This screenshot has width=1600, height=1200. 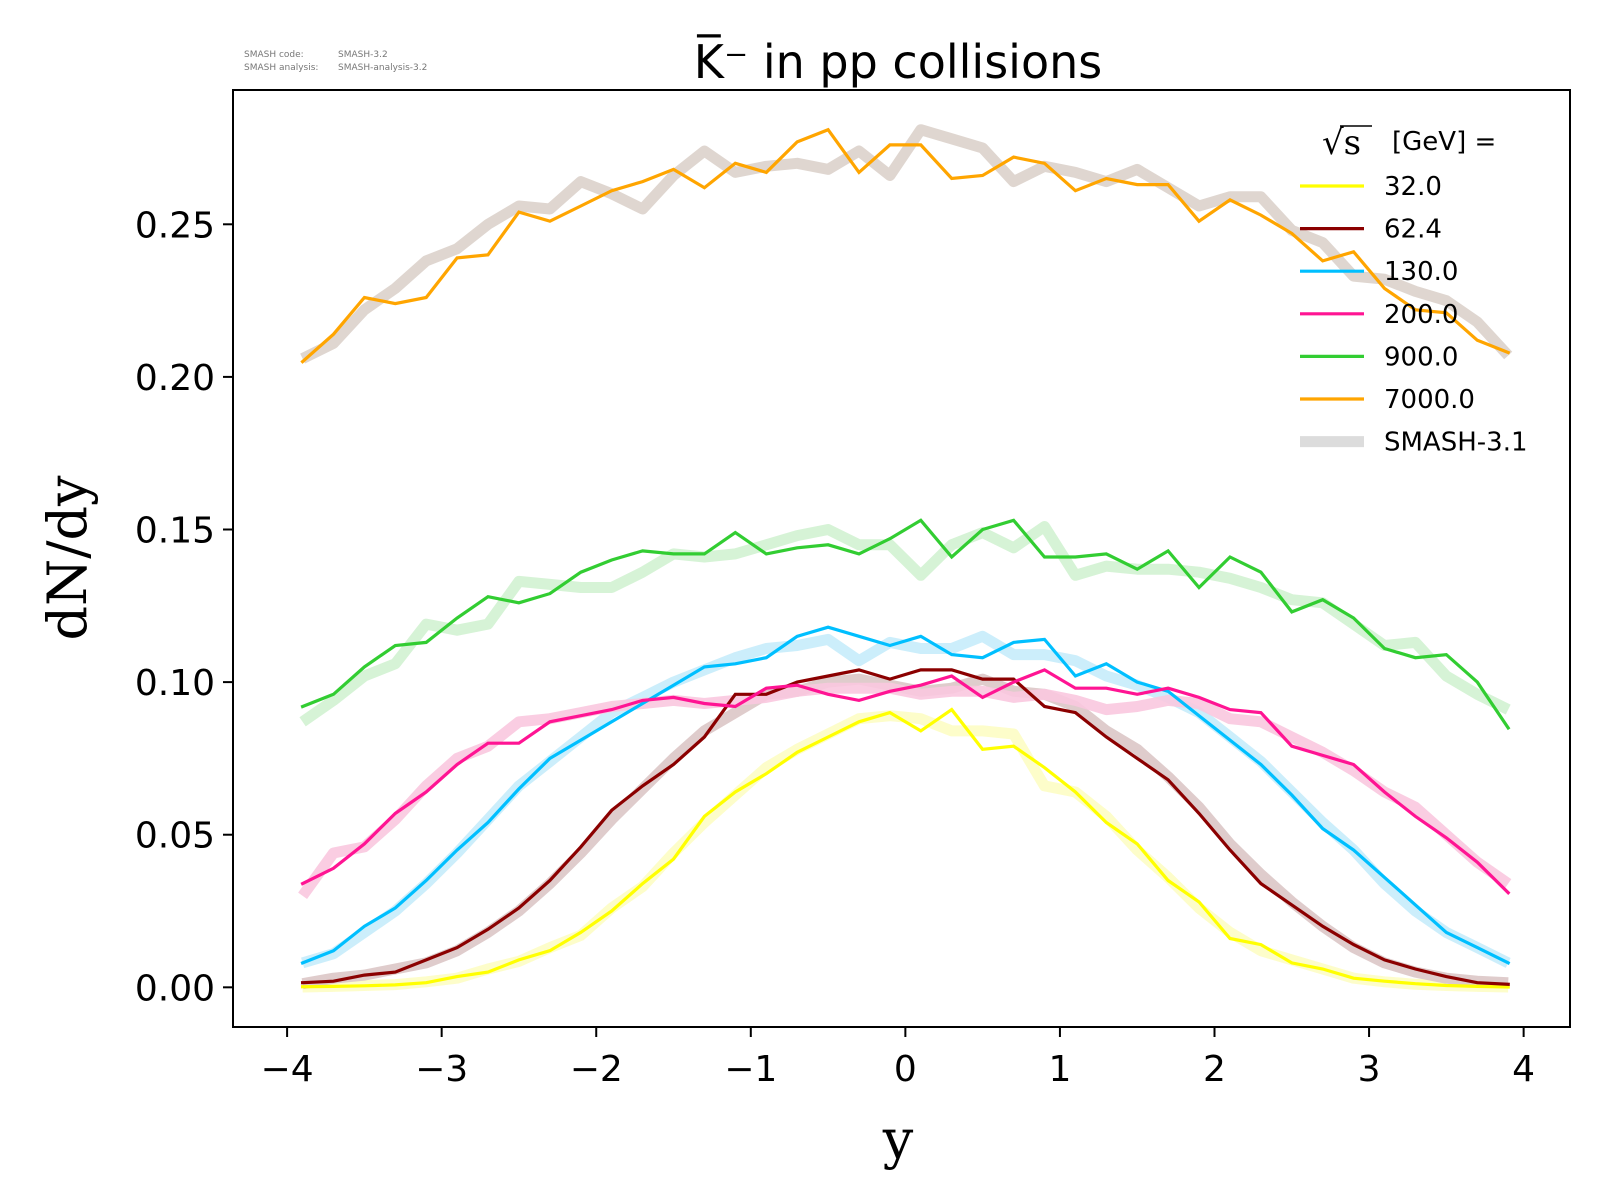 What do you see at coordinates (1421, 315) in the screenshot?
I see `legend-entry-label: 200.0` at bounding box center [1421, 315].